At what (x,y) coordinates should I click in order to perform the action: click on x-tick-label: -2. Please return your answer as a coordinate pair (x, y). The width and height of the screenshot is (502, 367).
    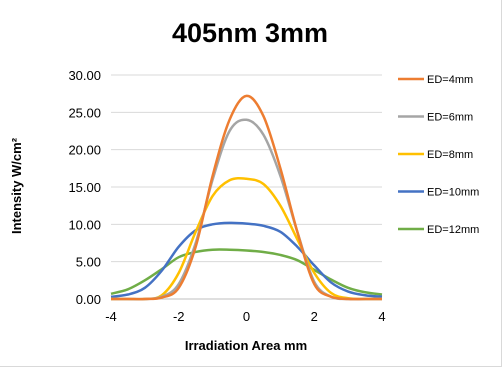
    Looking at the image, I should click on (179, 316).